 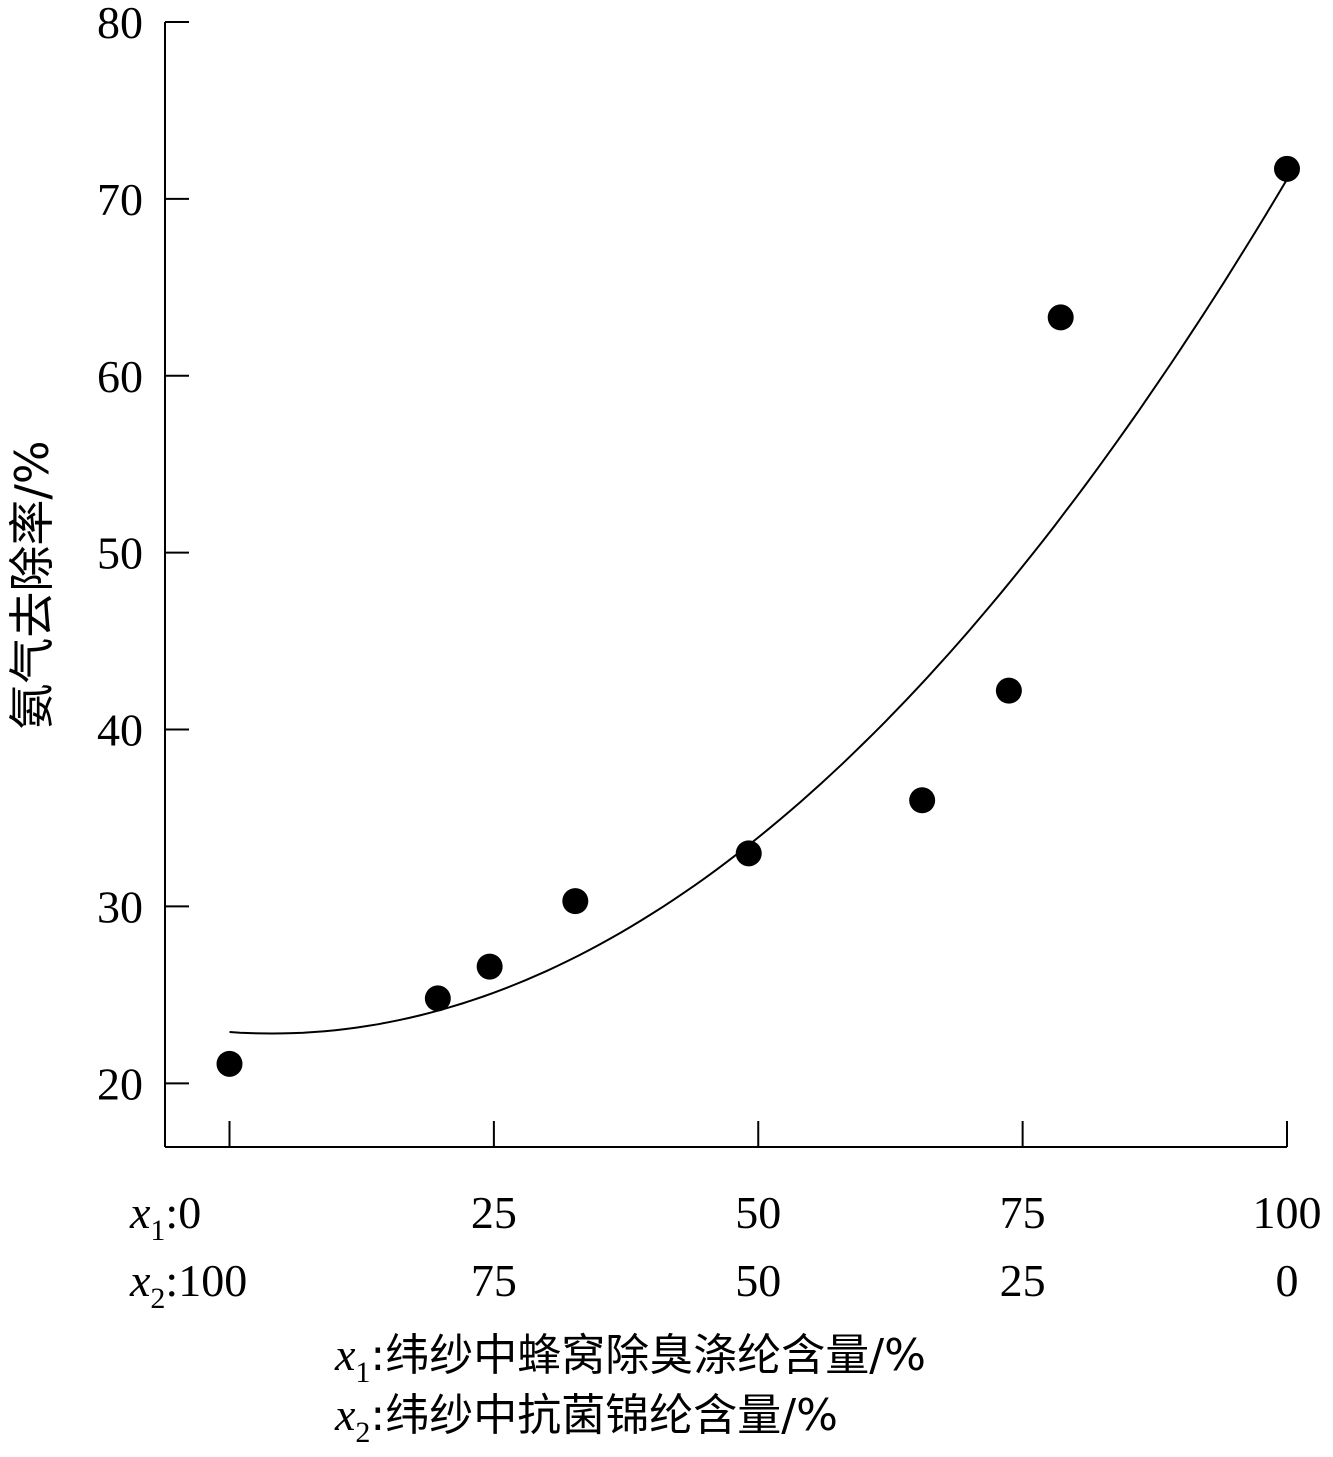 What do you see at coordinates (120, 1083) in the screenshot?
I see `y-tick-label: 20` at bounding box center [120, 1083].